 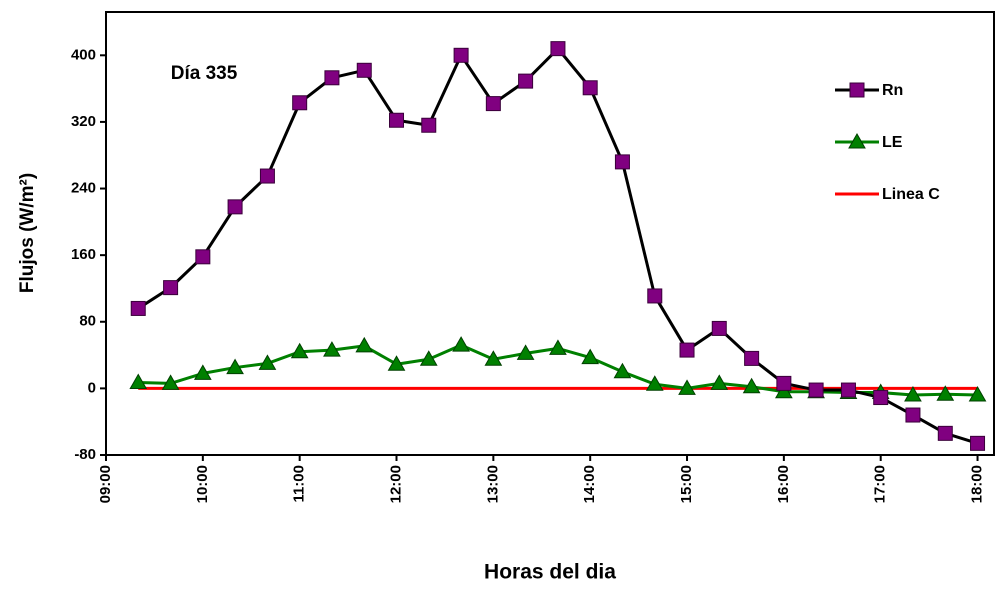 I want to click on y-tick-label: 160, so click(x=83, y=254).